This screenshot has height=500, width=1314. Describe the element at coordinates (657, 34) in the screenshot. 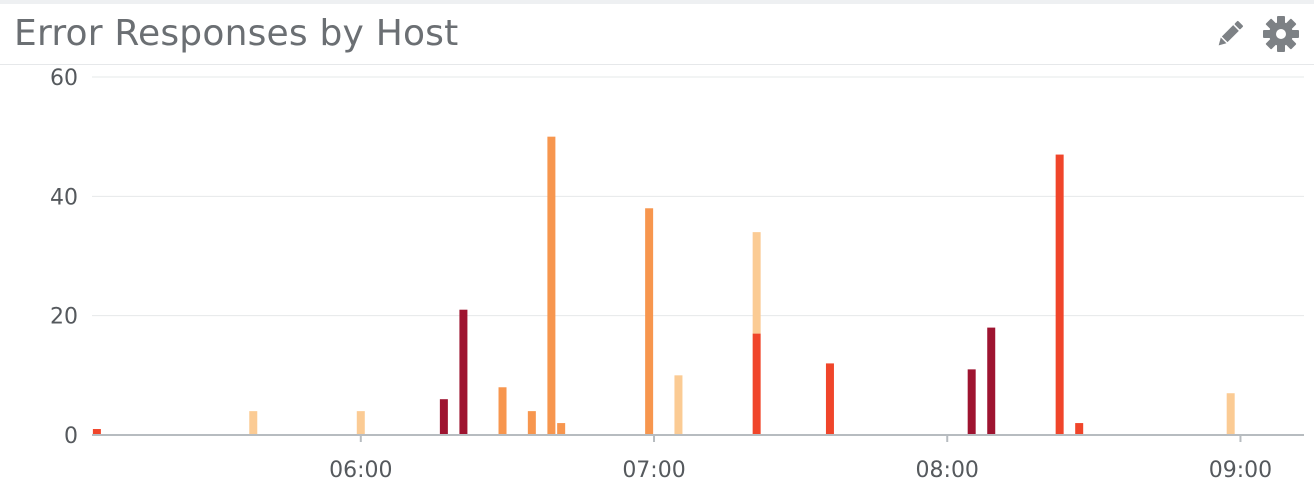

I see `widget-header: Error Responses by Host` at that location.